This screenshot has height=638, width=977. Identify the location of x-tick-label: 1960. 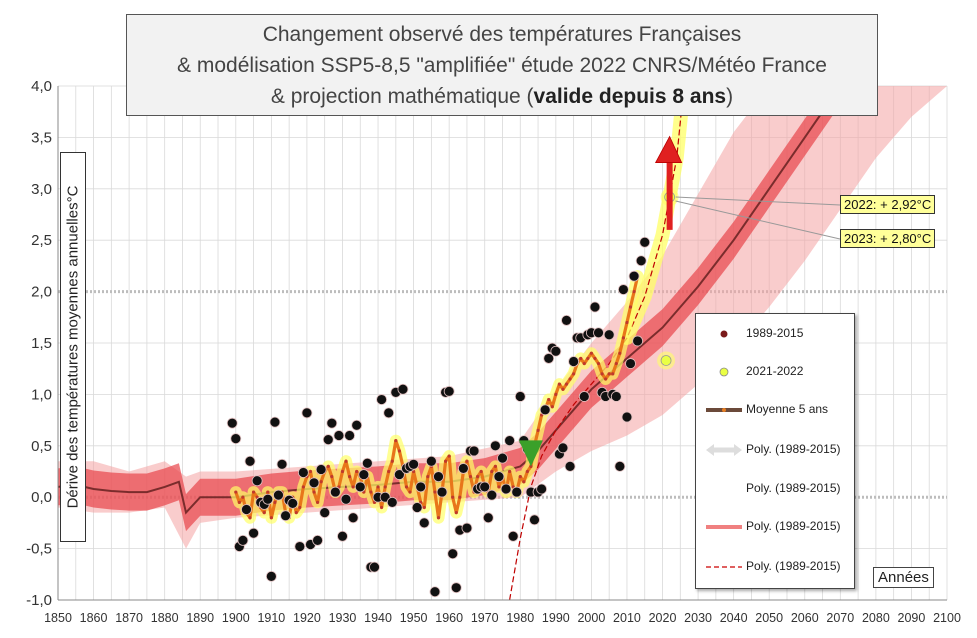
(449, 618).